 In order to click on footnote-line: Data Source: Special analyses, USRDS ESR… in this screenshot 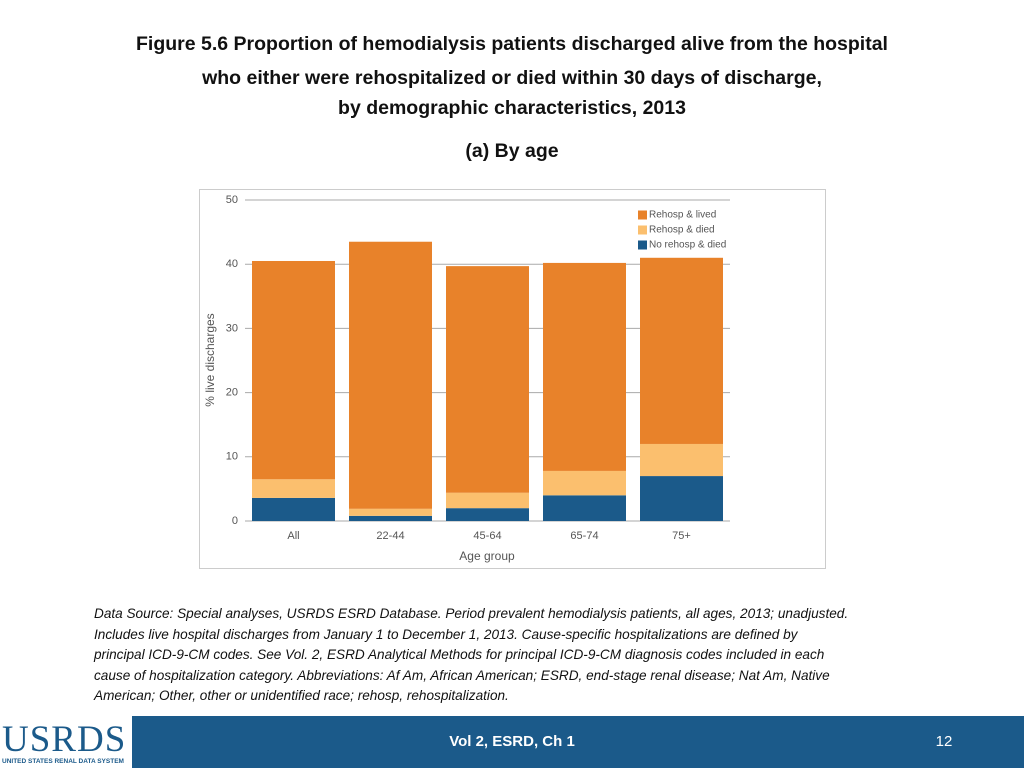, I will do `click(471, 613)`.